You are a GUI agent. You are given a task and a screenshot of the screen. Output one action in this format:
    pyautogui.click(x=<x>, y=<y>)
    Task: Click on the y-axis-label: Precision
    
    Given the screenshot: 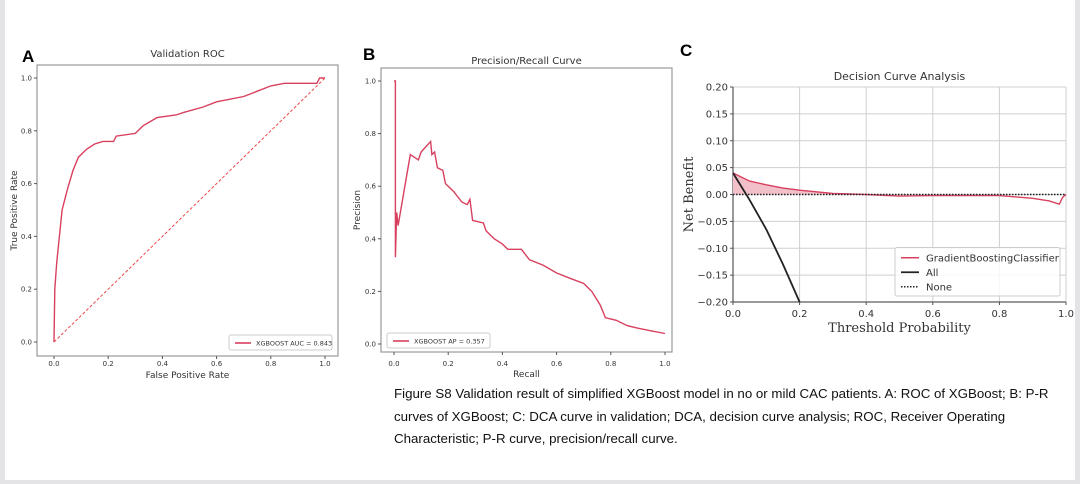 What is the action you would take?
    pyautogui.click(x=358, y=210)
    